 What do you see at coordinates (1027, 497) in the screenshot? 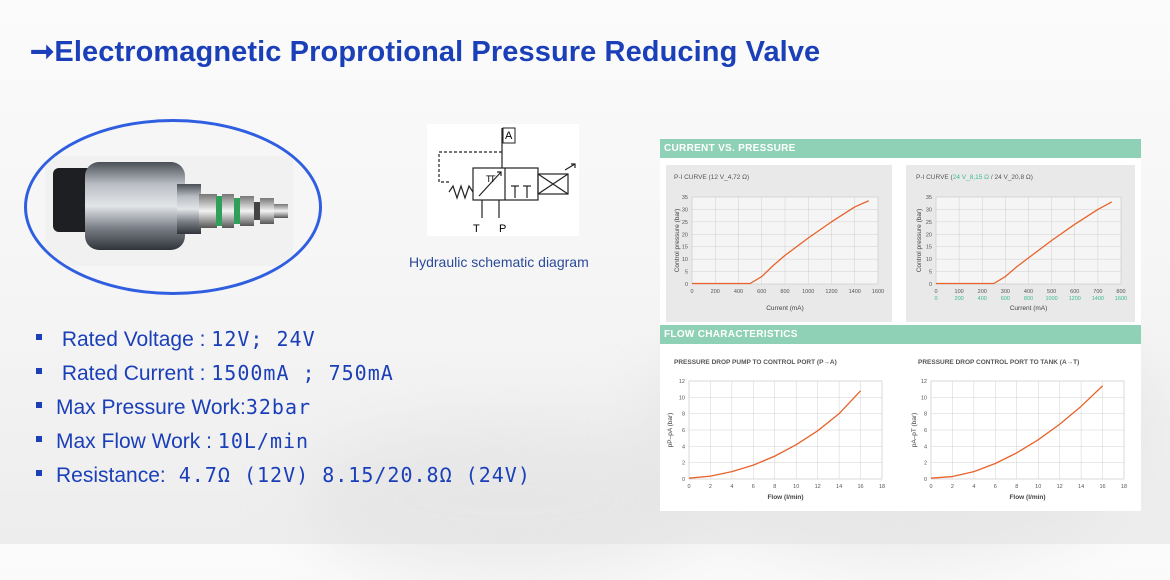
I see `x-axis-label: Flow (l/min)` at bounding box center [1027, 497].